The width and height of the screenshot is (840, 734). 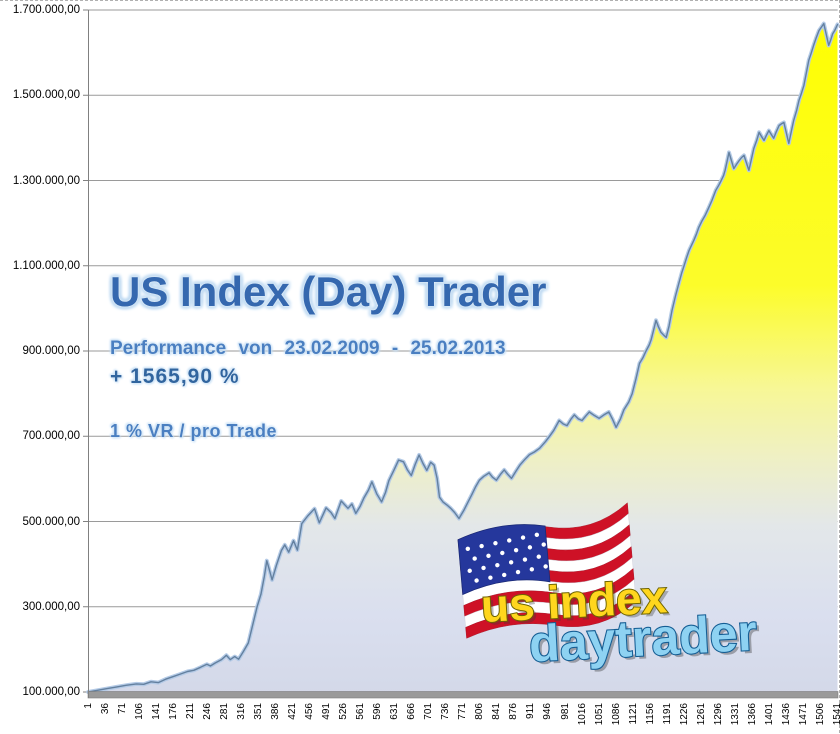 What do you see at coordinates (684, 714) in the screenshot?
I see `x-tick-label: 1226` at bounding box center [684, 714].